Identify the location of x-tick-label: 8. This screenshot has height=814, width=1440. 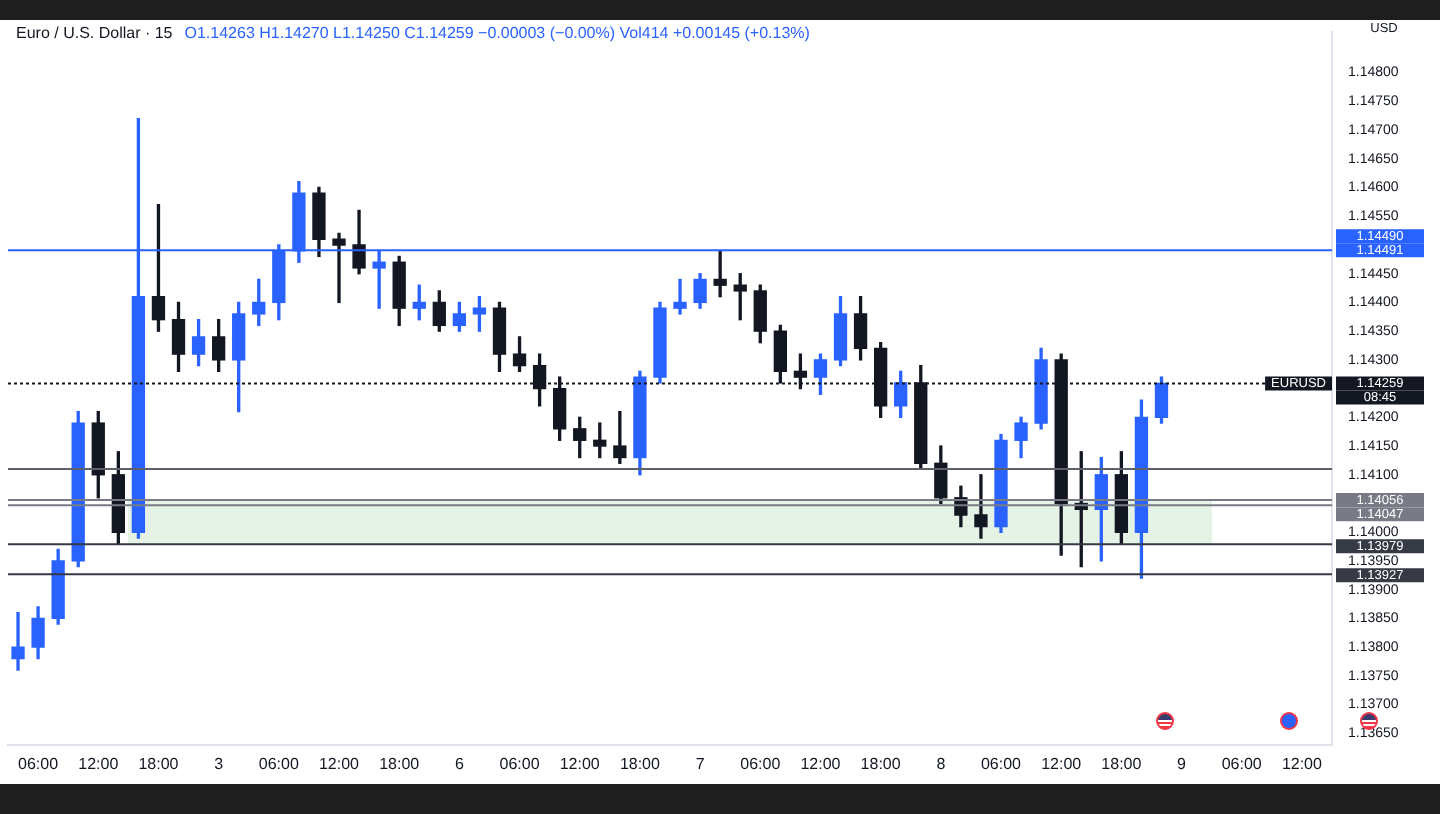
(941, 763).